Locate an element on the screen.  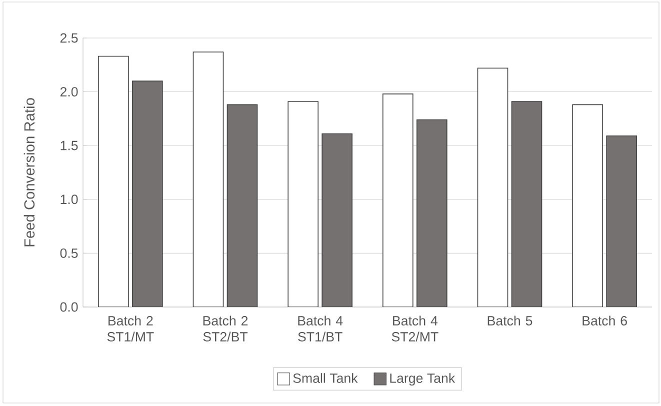
x-tick-label: Batch 4 ST2/MT is located at coordinates (415, 329).